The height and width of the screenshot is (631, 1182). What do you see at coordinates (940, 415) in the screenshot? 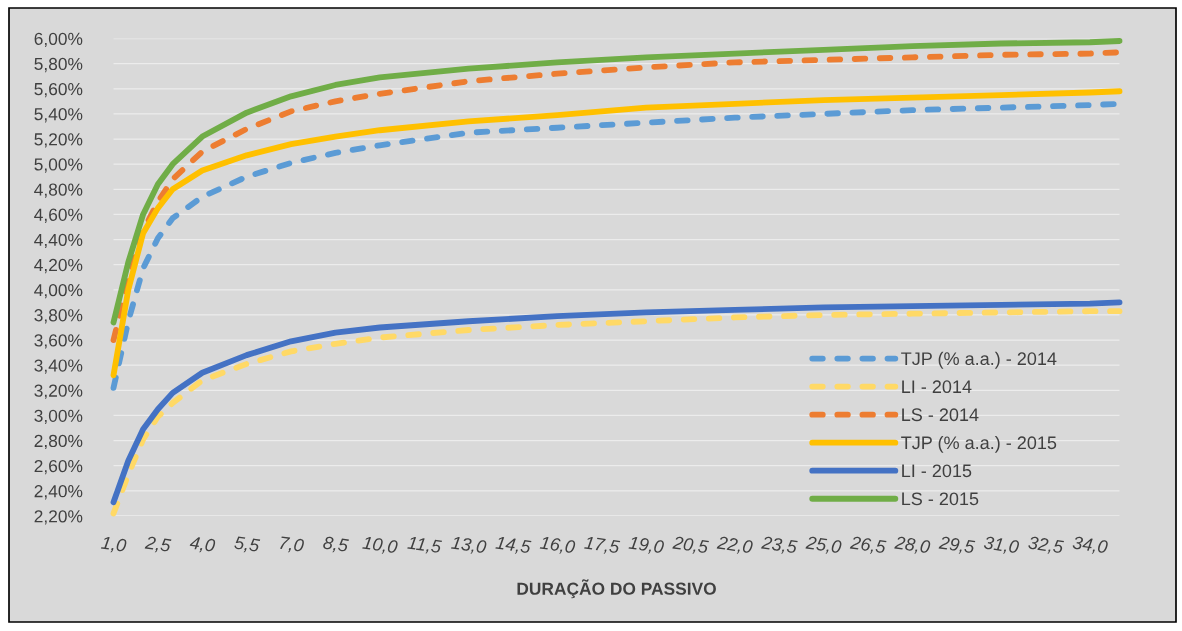
I see `legend-label: LS - 2014` at bounding box center [940, 415].